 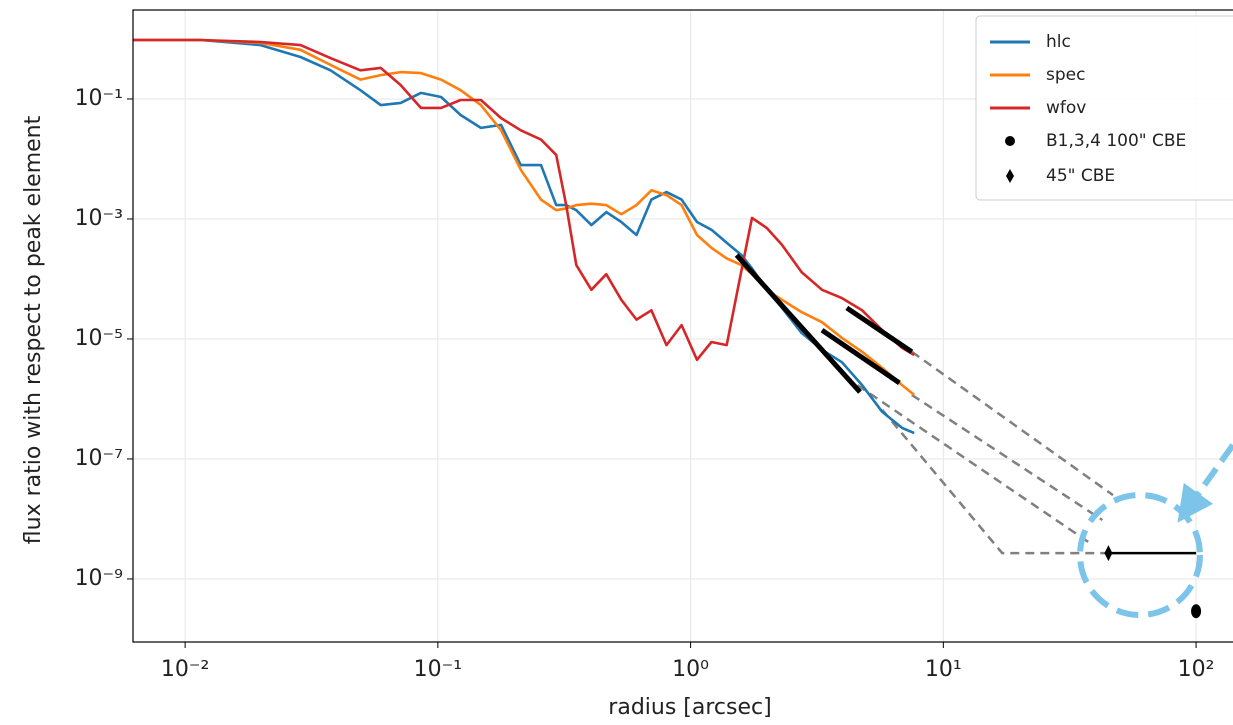 I want to click on legend-box, so click(x=1104, y=108).